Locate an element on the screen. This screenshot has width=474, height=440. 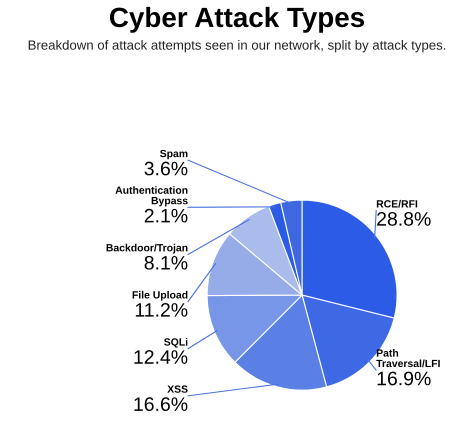
data-label: 12.4% is located at coordinates (161, 357).